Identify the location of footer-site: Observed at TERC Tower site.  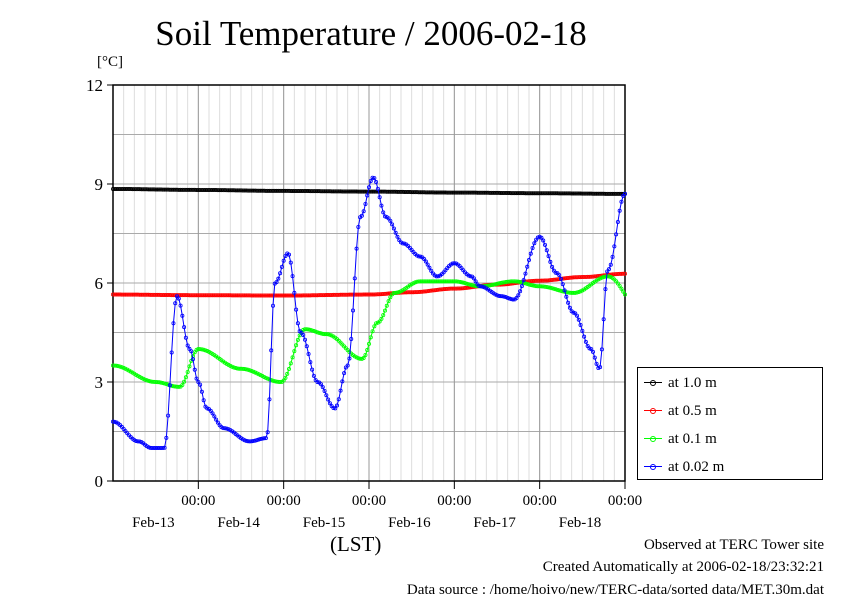
(733, 545).